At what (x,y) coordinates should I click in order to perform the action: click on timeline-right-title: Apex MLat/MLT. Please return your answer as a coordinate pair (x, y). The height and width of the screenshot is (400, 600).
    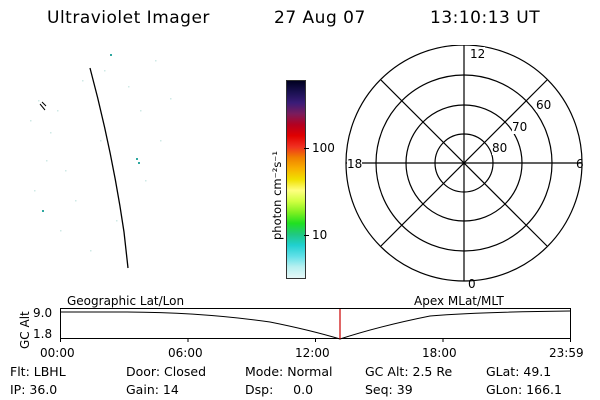
    Looking at the image, I should click on (459, 301).